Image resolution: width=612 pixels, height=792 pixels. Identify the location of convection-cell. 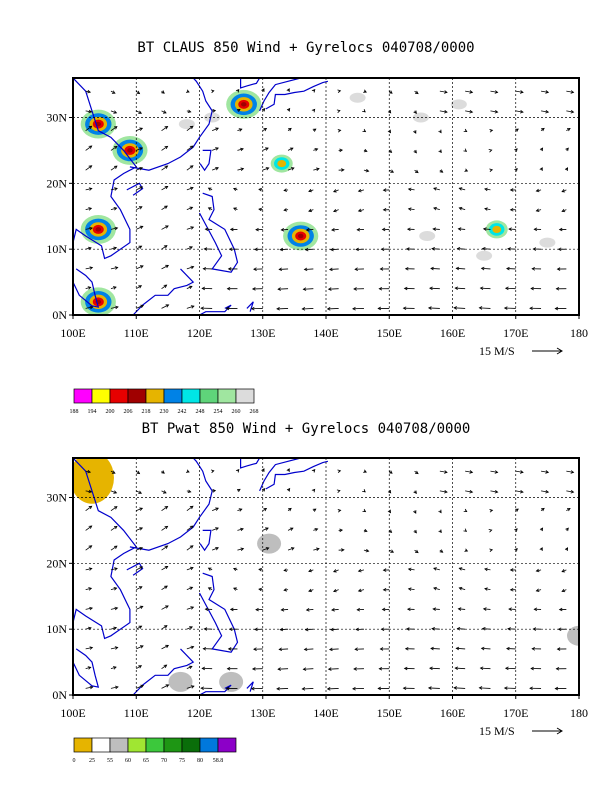
(244, 104).